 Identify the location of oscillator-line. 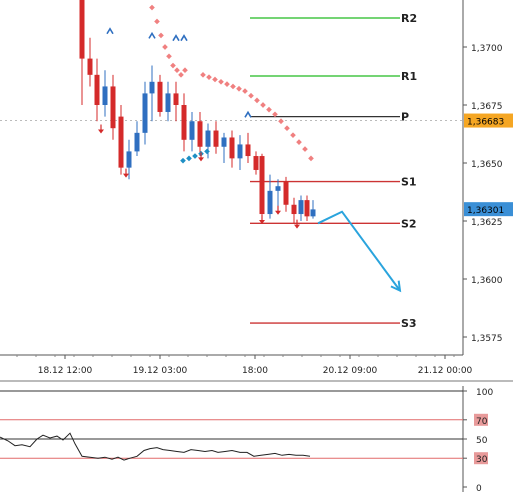
(155, 446).